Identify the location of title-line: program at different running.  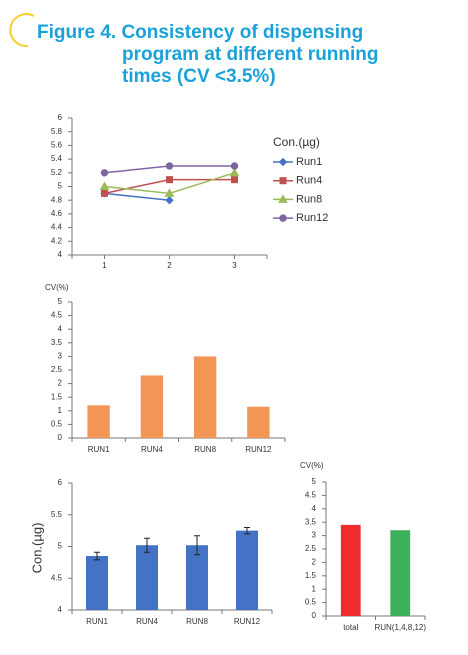
(250, 54).